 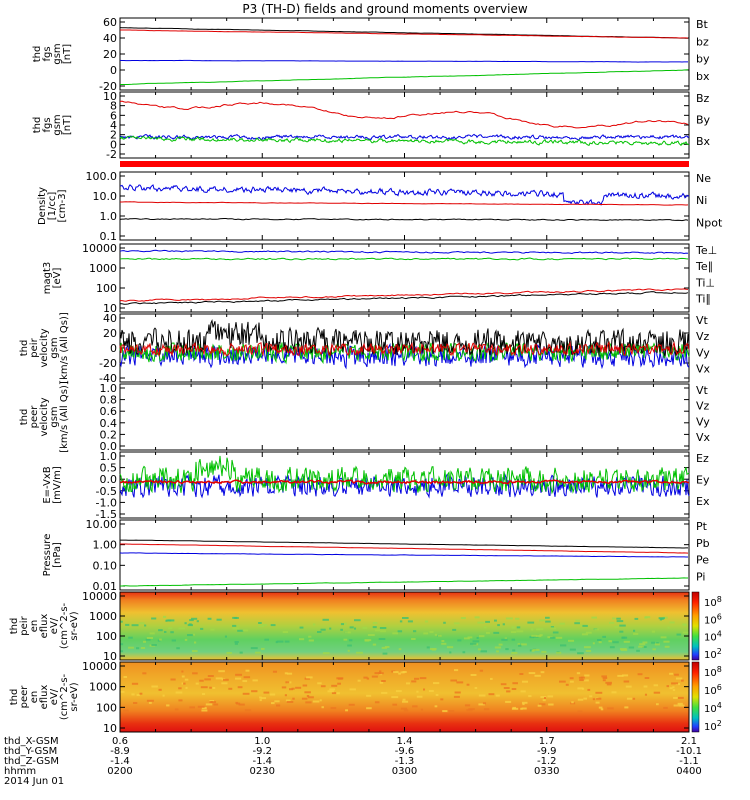 What do you see at coordinates (110, 22) in the screenshot?
I see `y-tick-label: 60` at bounding box center [110, 22].